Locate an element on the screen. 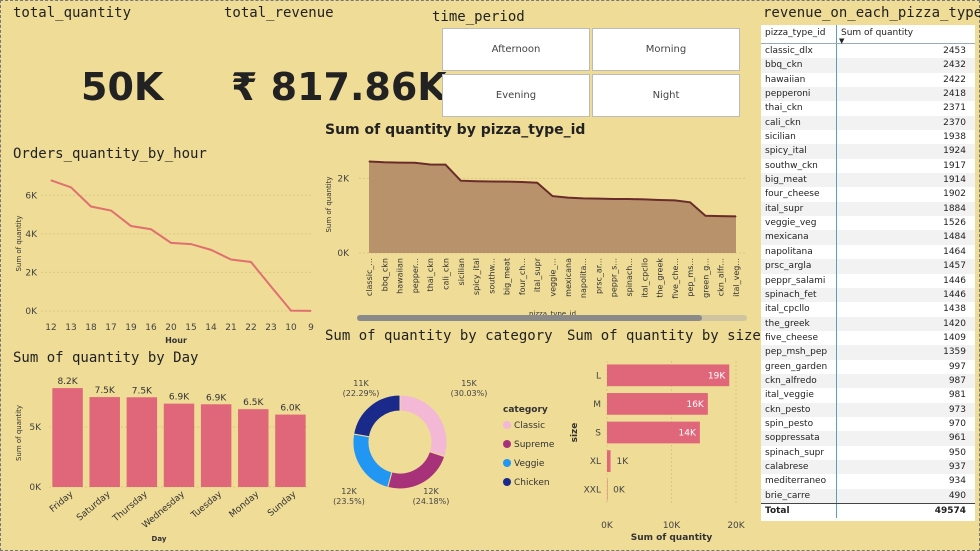  quantity-cell: 981 is located at coordinates (903, 395).